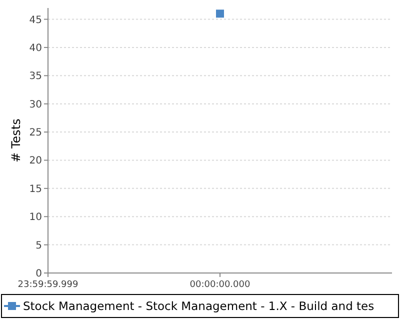 Image resolution: width=400 pixels, height=320 pixels. What do you see at coordinates (35, 189) in the screenshot?
I see `y-tick-label: 15` at bounding box center [35, 189].